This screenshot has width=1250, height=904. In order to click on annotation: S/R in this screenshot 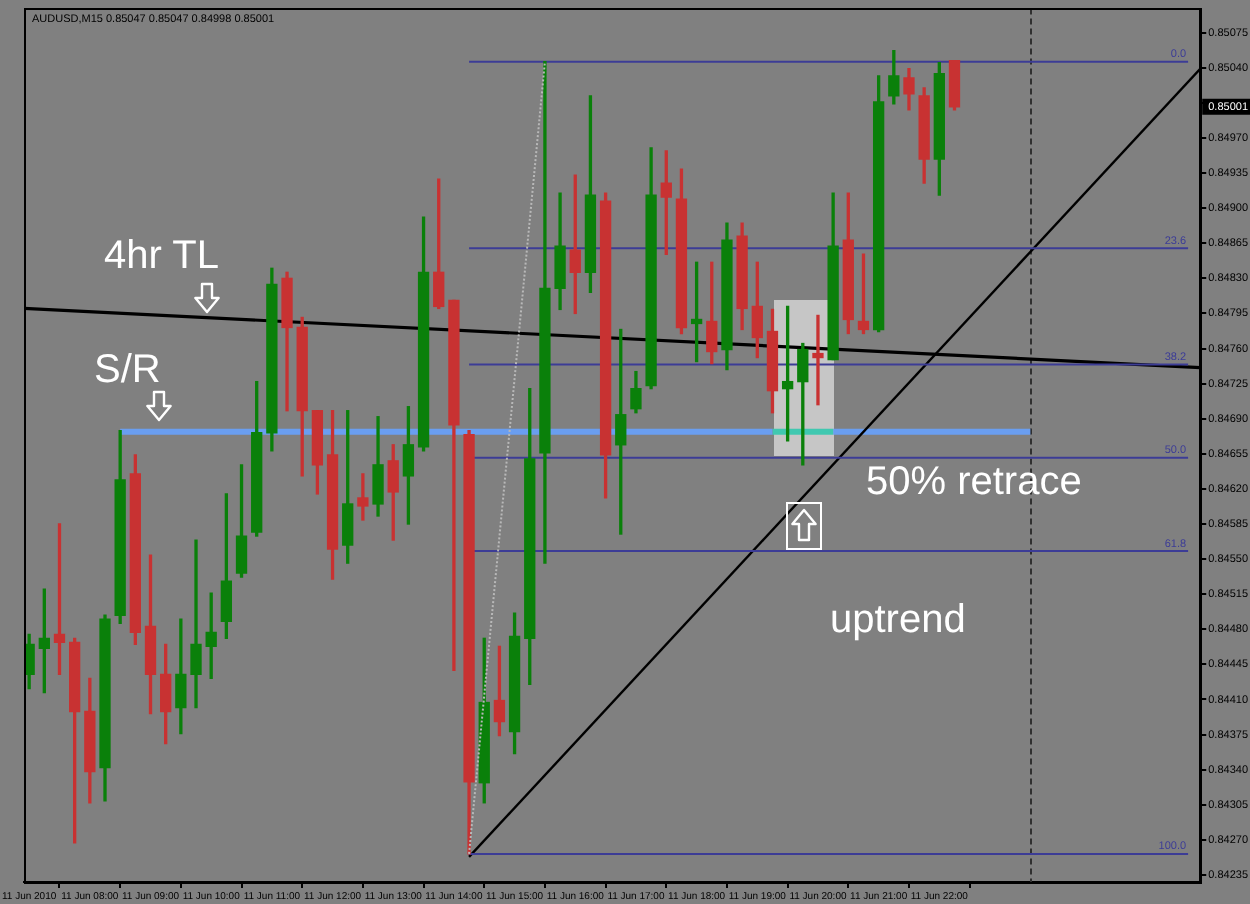, I will do `click(127, 370)`.